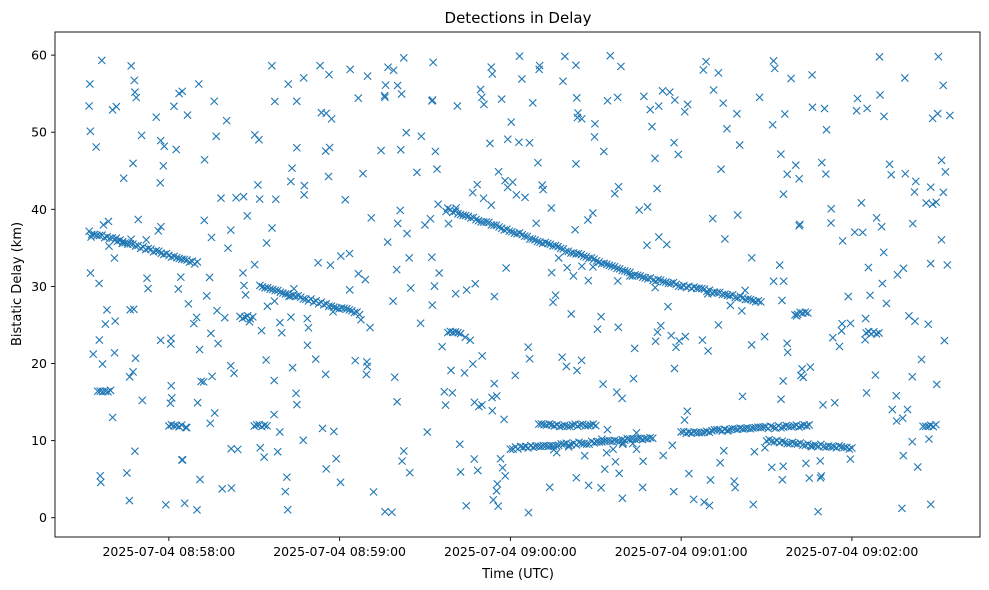 Image resolution: width=989 pixels, height=590 pixels. Describe the element at coordinates (510, 551) in the screenshot. I see `x-tick-label: 2025-07-04 09:00:00` at that location.